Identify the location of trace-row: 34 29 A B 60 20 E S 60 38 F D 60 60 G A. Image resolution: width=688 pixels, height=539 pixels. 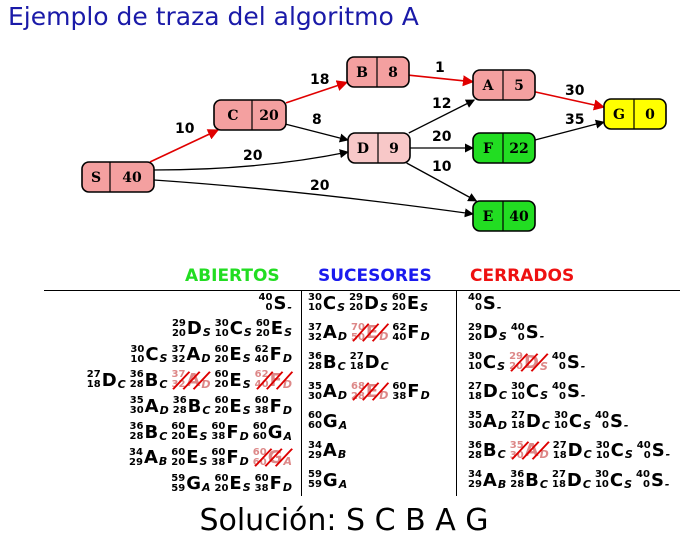
(212, 461).